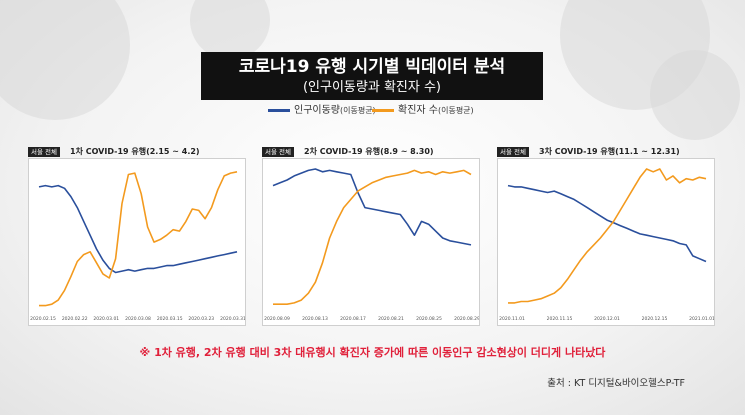 This screenshot has height=415, width=745. What do you see at coordinates (75, 319) in the screenshot?
I see `x-tick-label: 2020.02.22` at bounding box center [75, 319].